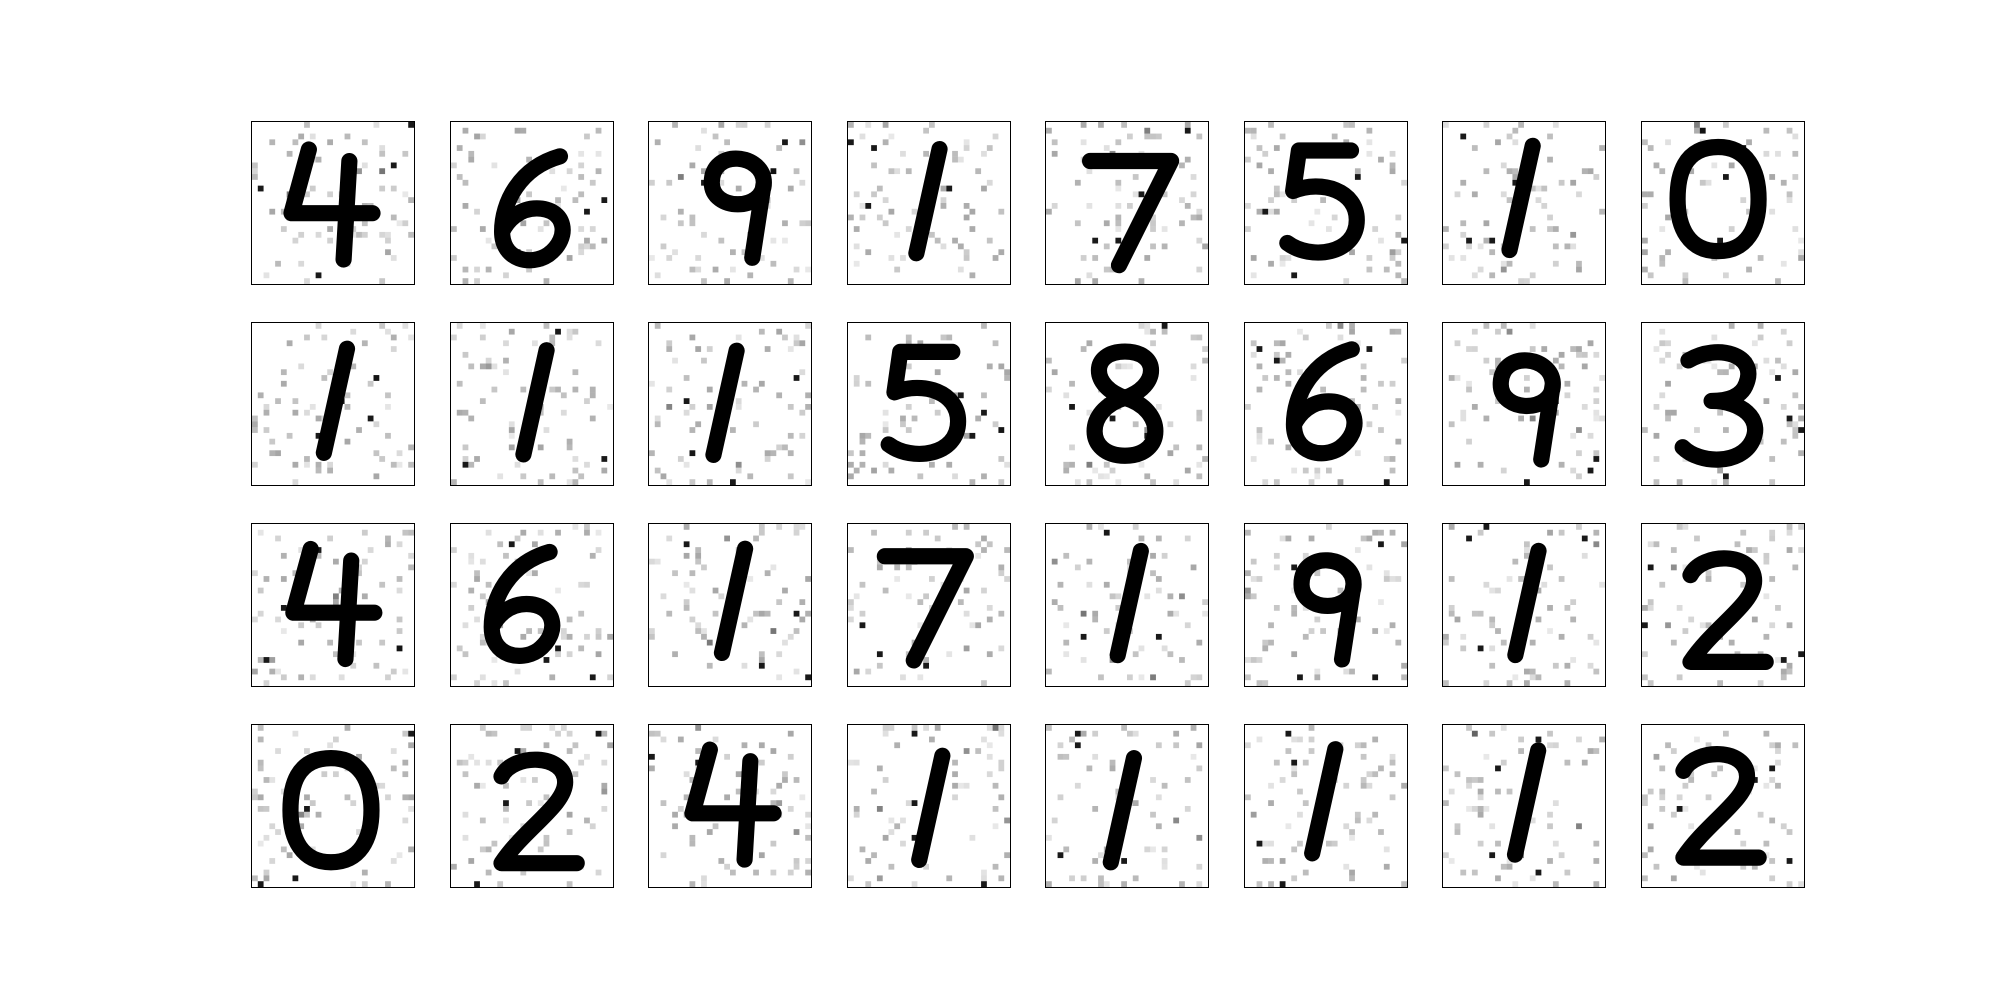 This screenshot has height=1000, width=2000. I want to click on digit-glyph, so click(332, 204).